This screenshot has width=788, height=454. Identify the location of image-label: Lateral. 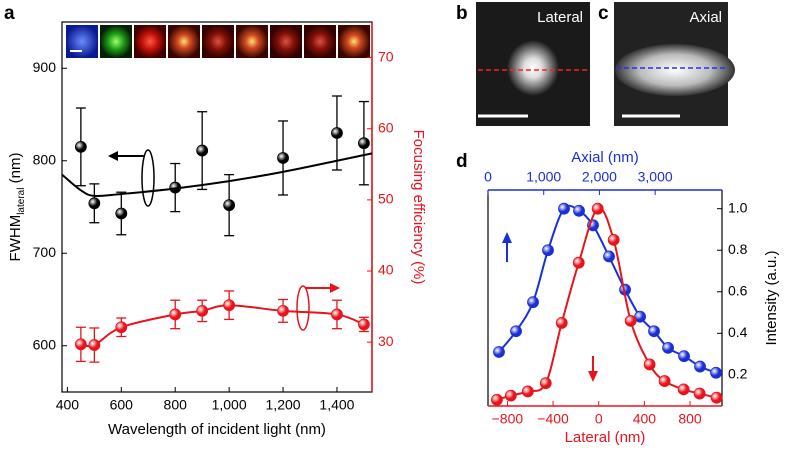
(560, 17).